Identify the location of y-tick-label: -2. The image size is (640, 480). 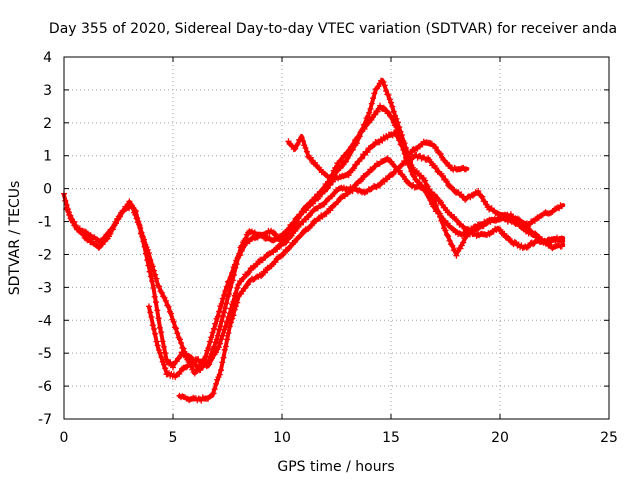
(45, 255).